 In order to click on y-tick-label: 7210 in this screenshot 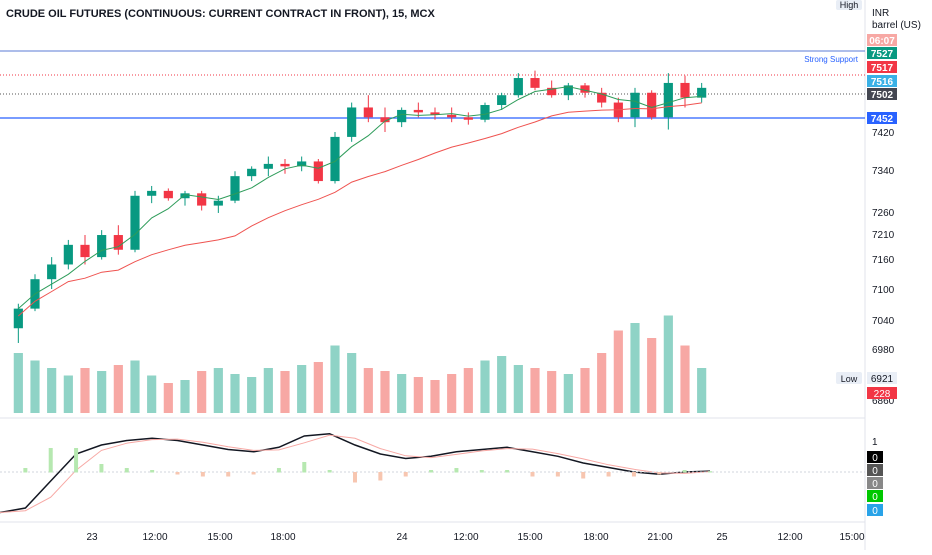, I will do `click(883, 235)`.